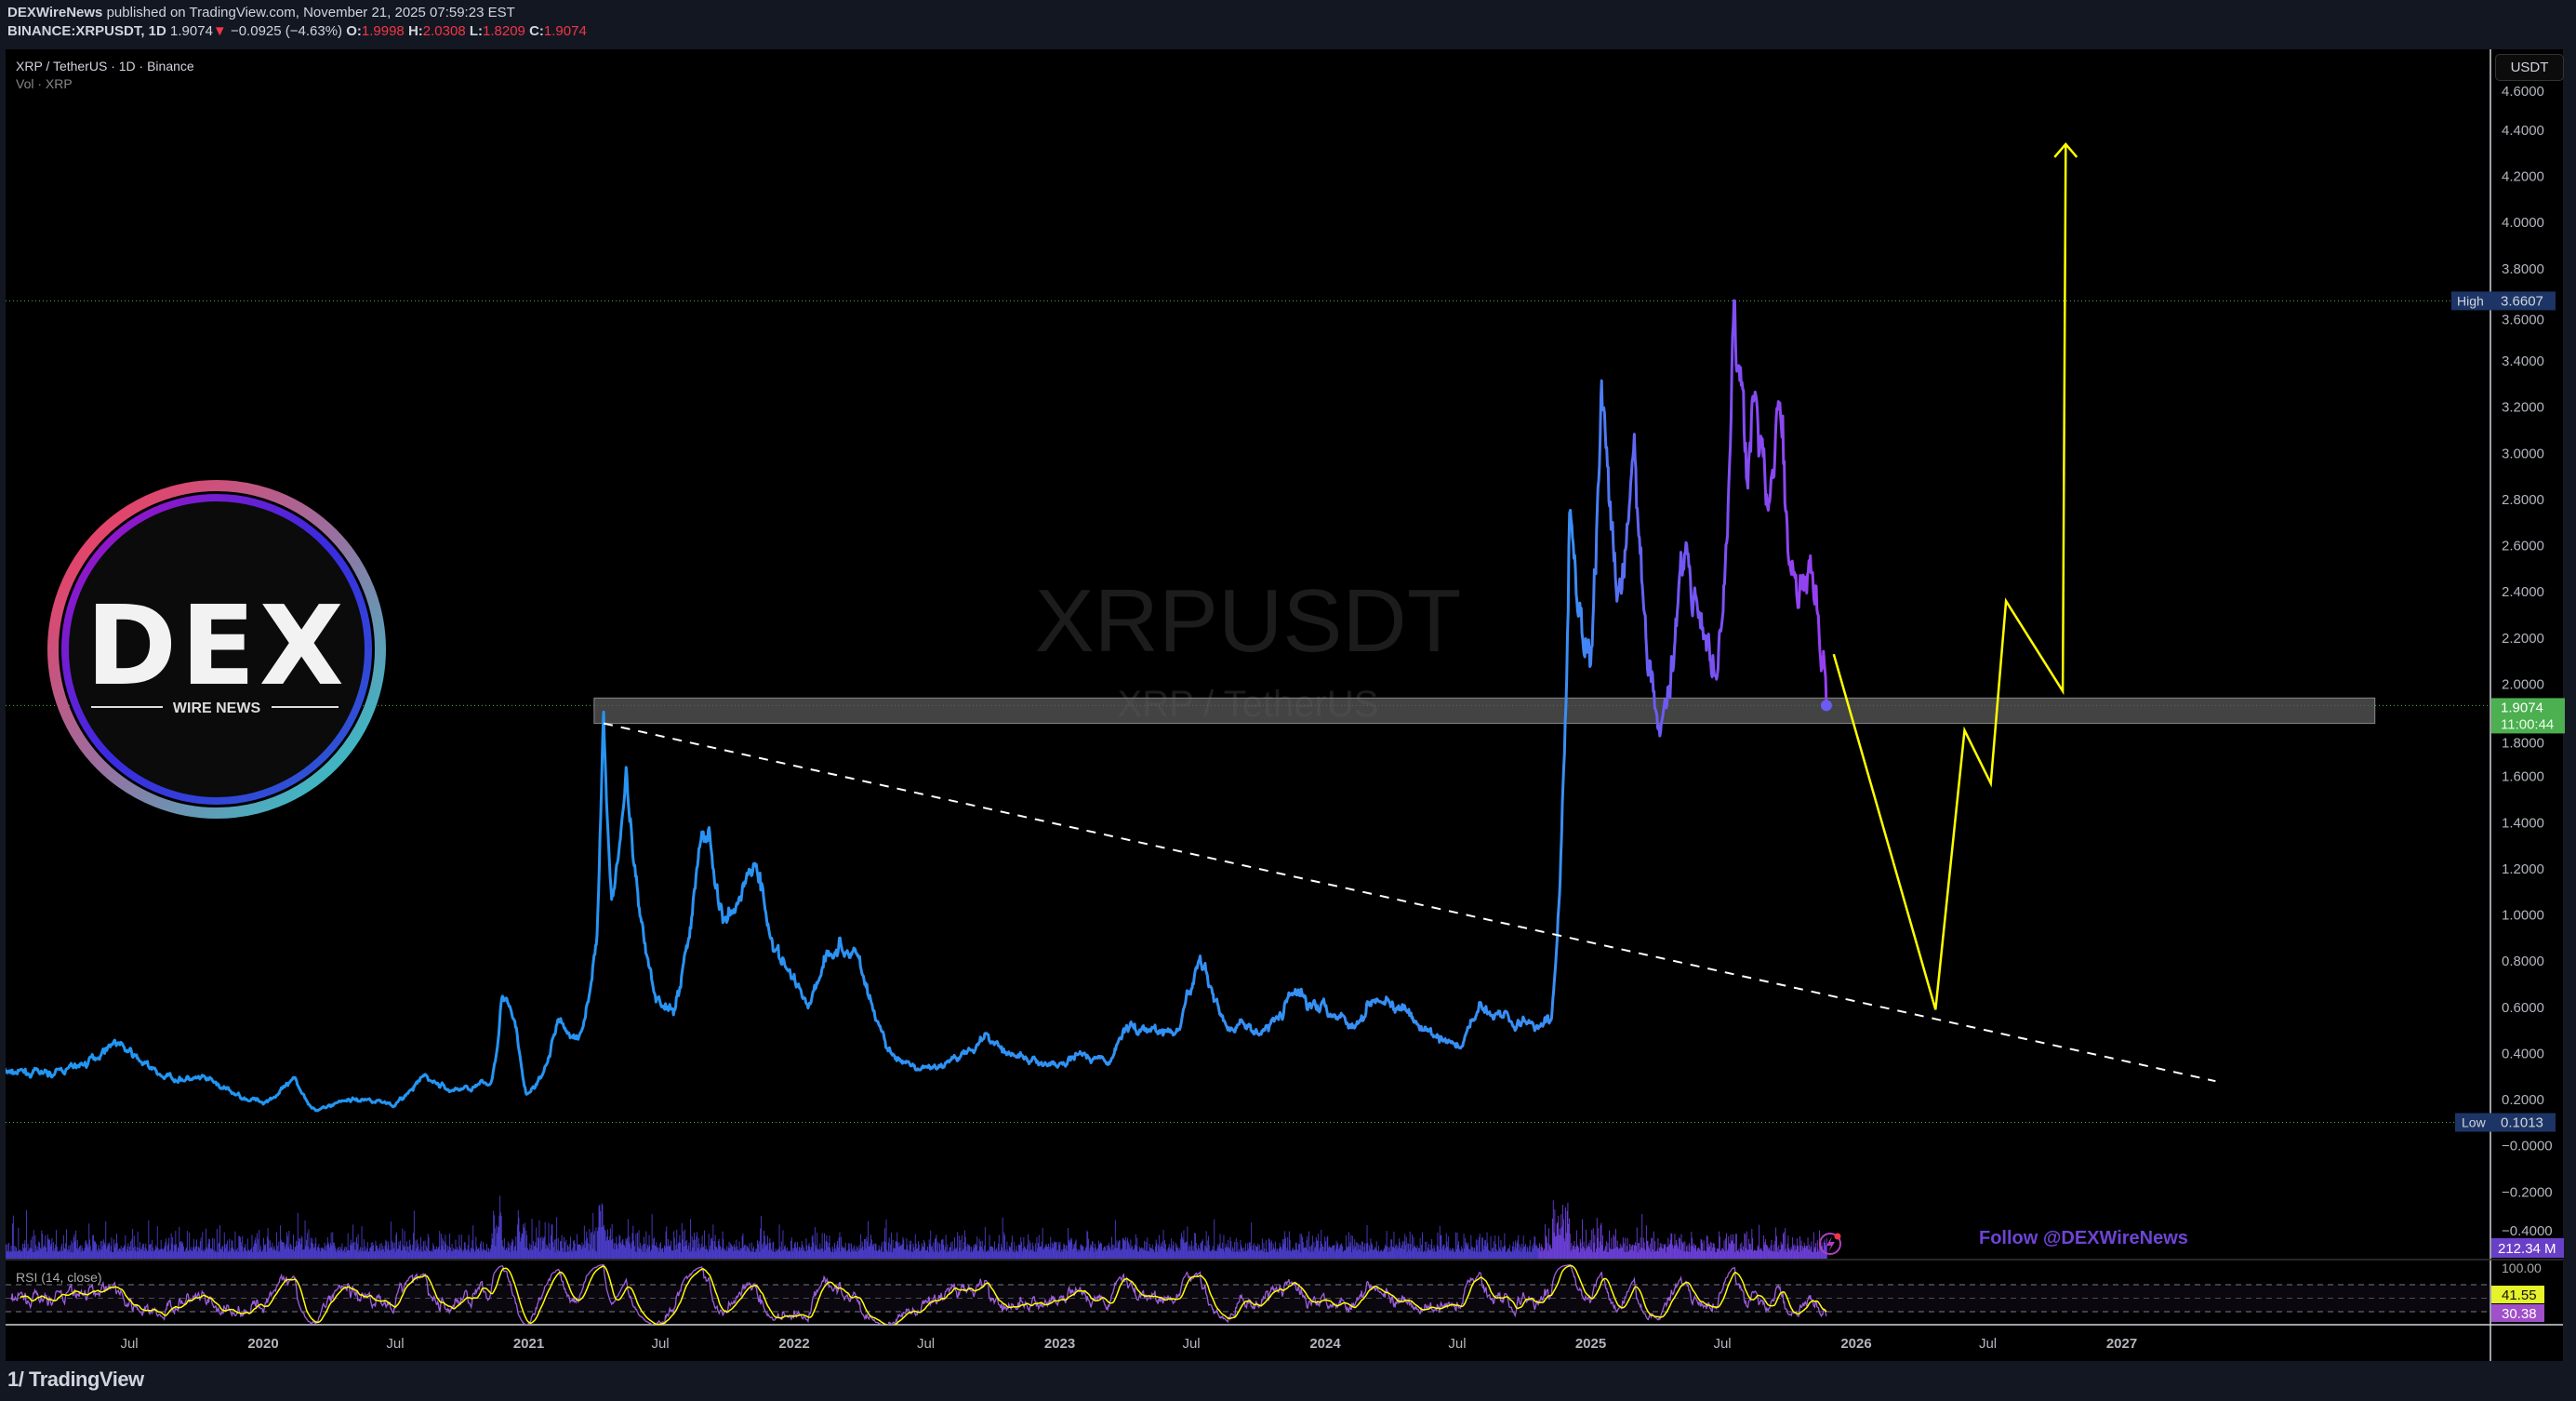 The image size is (2576, 1401). I want to click on projection-path, so click(1949, 576).